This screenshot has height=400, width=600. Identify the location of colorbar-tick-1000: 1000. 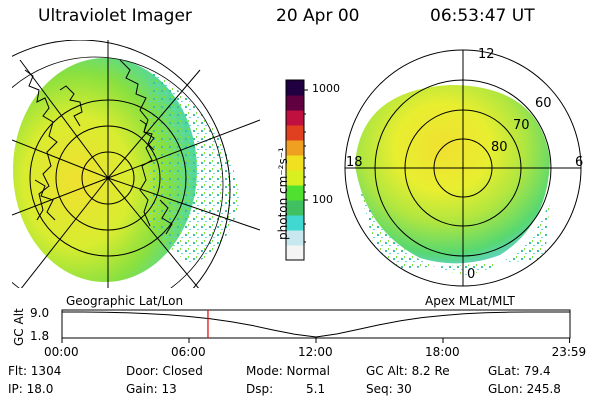
(326, 88).